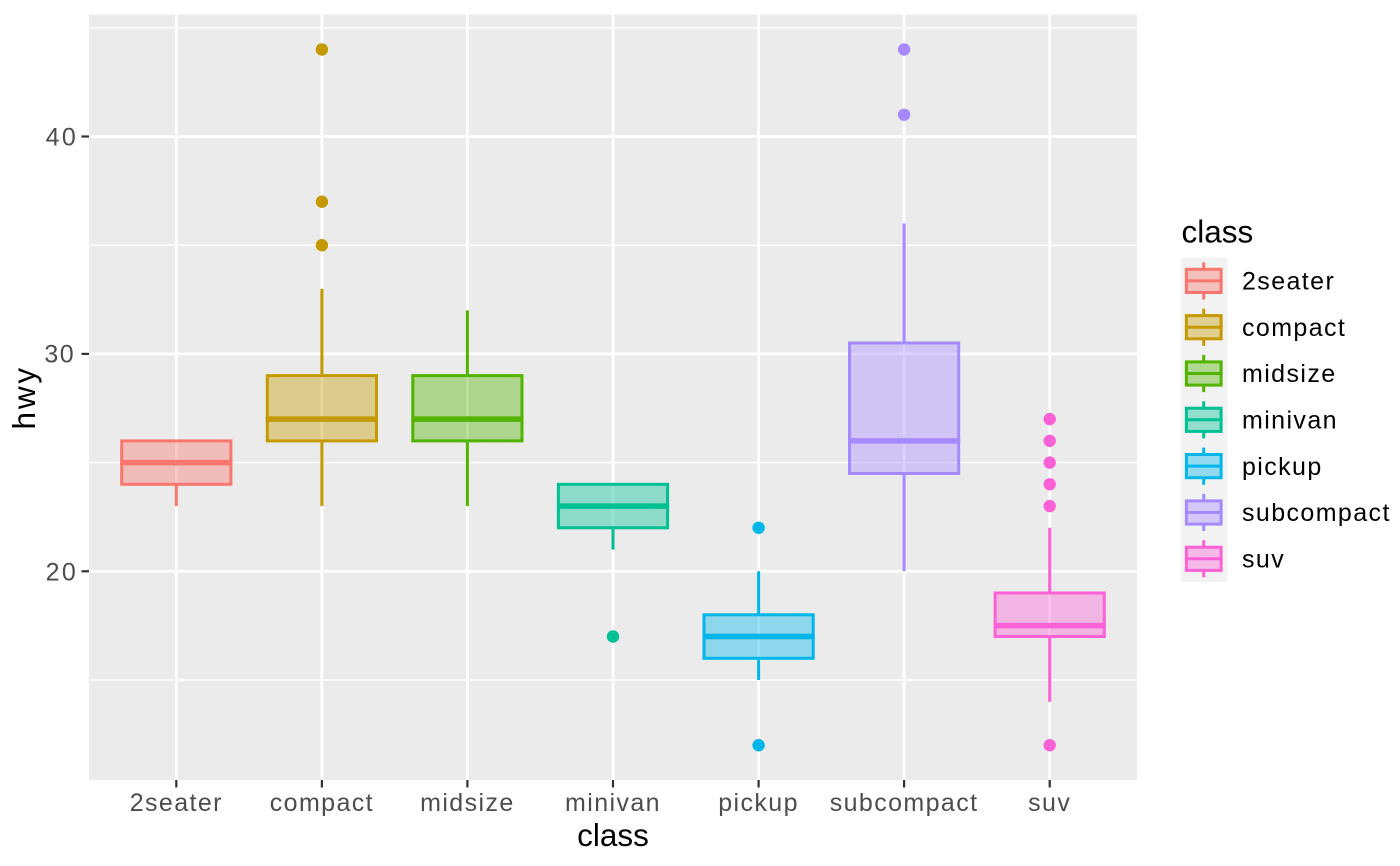  What do you see at coordinates (62, 138) in the screenshot?
I see `svg-text: 40` at bounding box center [62, 138].